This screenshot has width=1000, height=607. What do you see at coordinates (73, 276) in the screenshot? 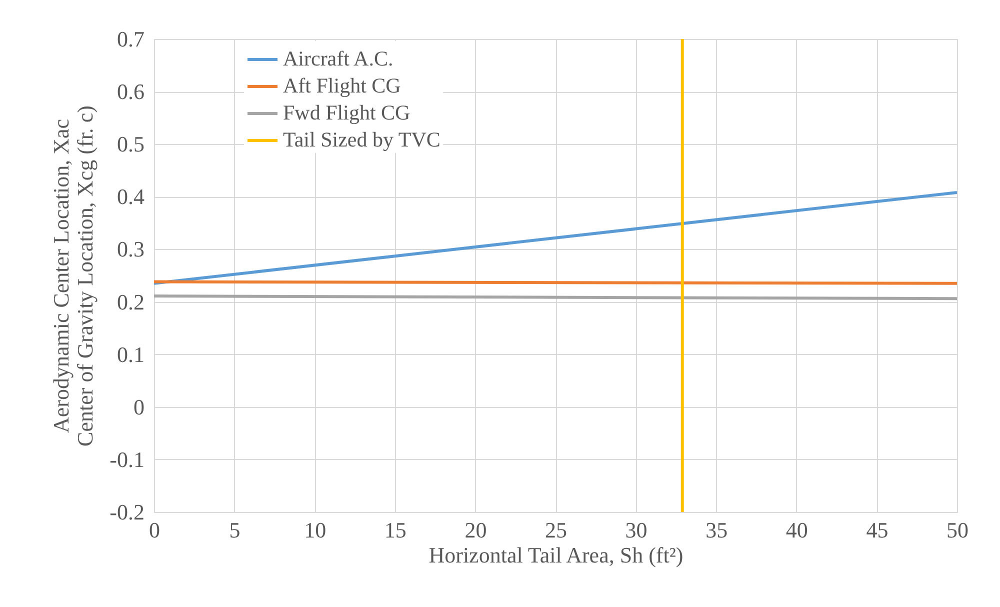
I see `y-axis-title: Aerodynamic Center Location, Xac Center of Gravity Location, Xcg (fr. c)` at bounding box center [73, 276].